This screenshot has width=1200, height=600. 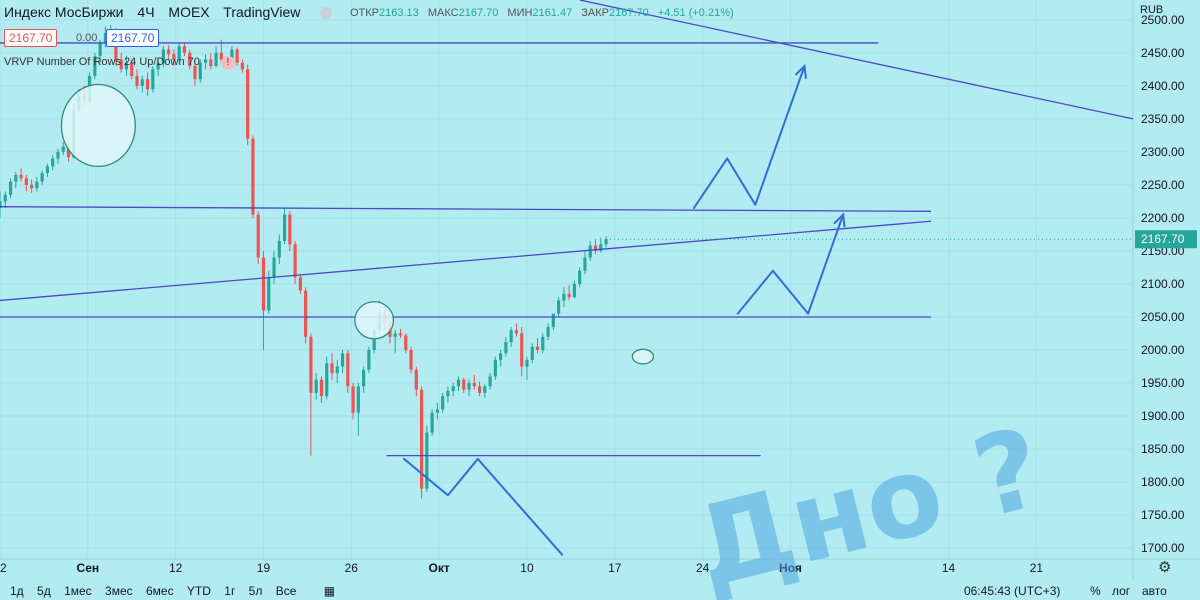 What do you see at coordinates (326, 13) in the screenshot?
I see `status-dot-icon` at bounding box center [326, 13].